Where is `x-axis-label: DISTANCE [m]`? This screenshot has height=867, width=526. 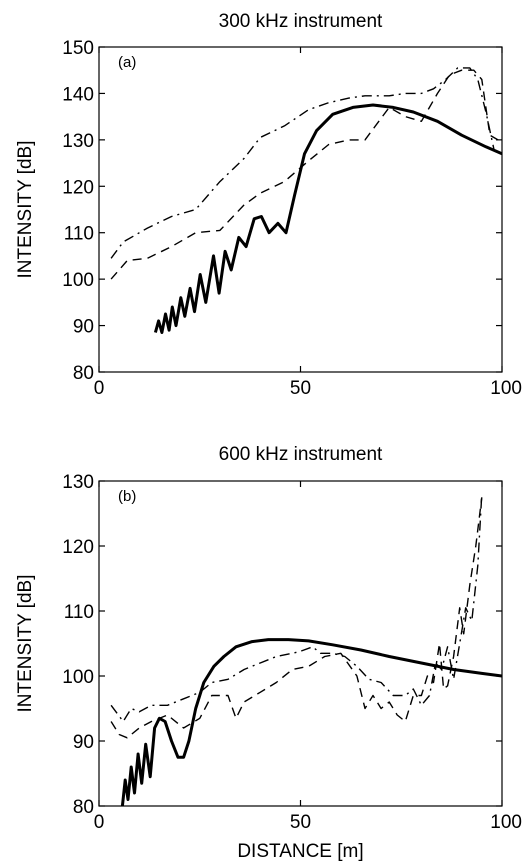
x-axis-label: DISTANCE [m] is located at coordinates (300, 851).